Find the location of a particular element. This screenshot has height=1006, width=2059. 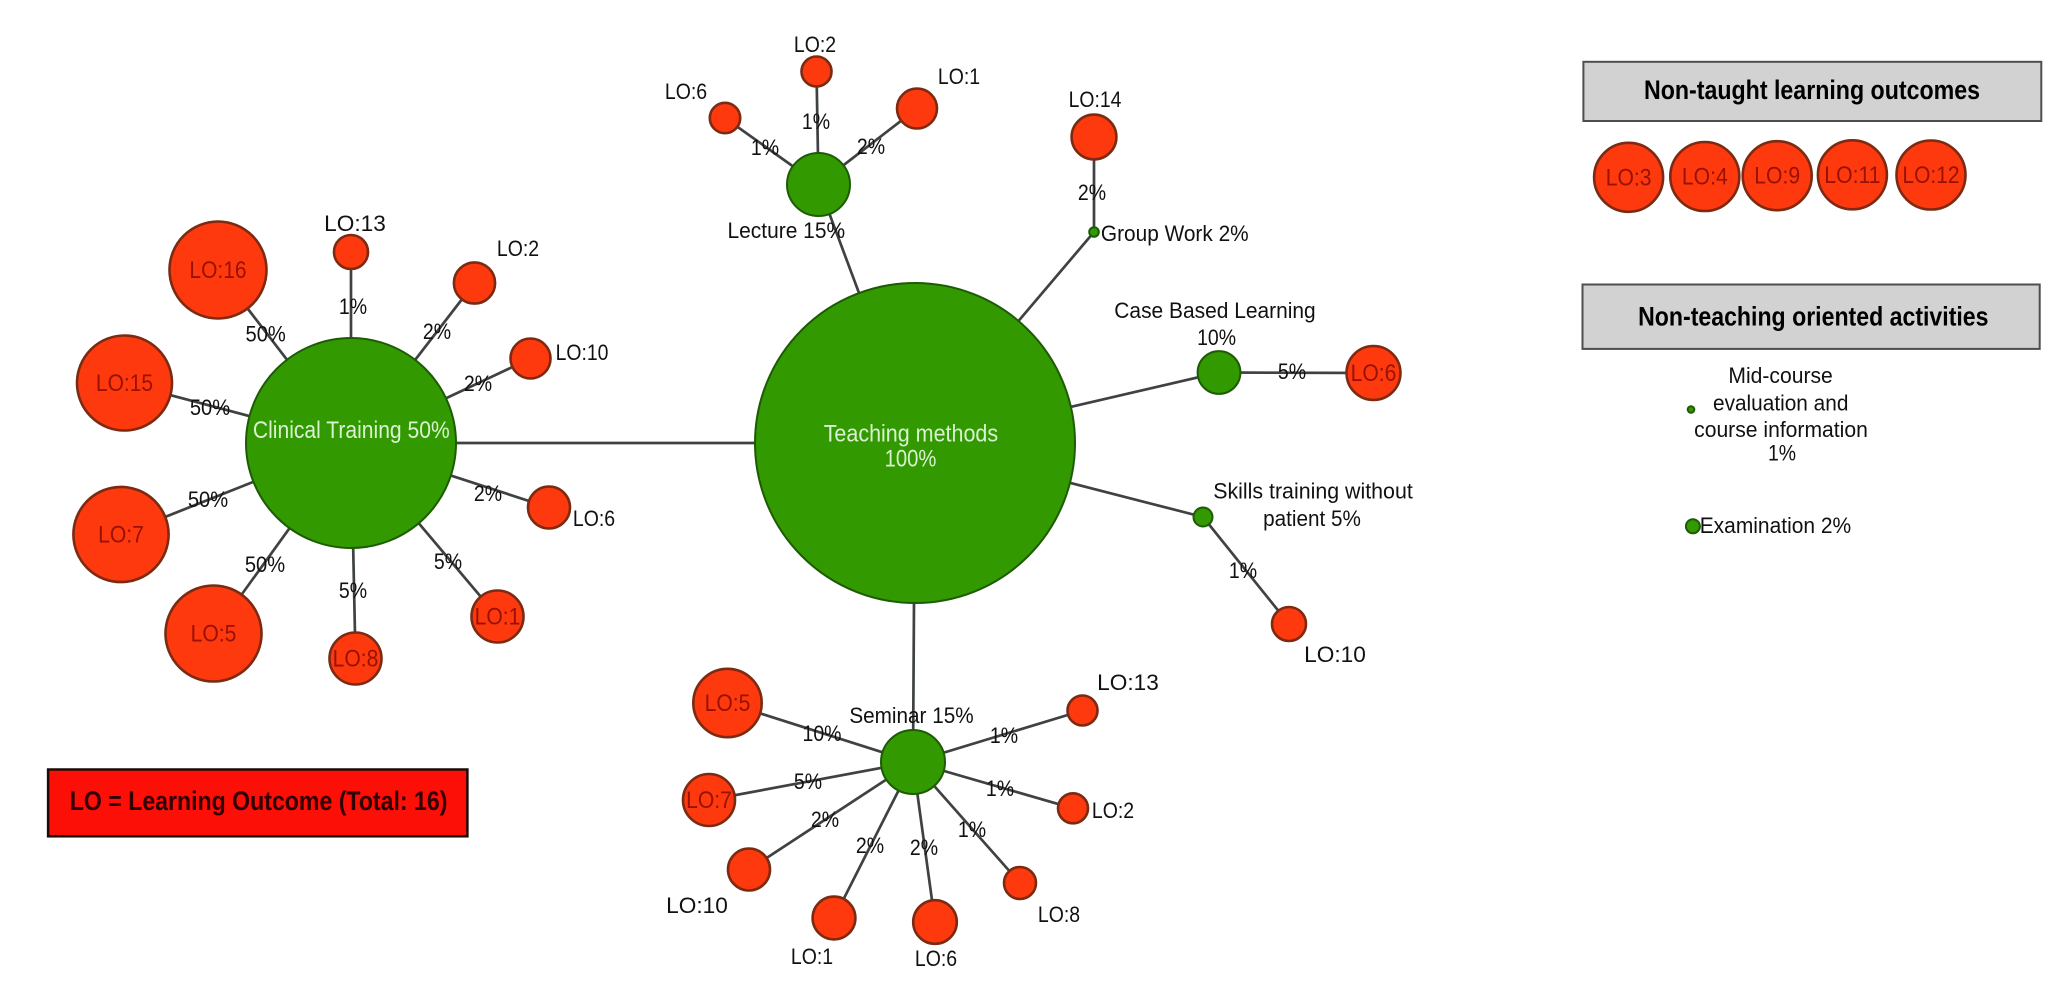

svg-text: LO:14 is located at coordinates (1095, 99).